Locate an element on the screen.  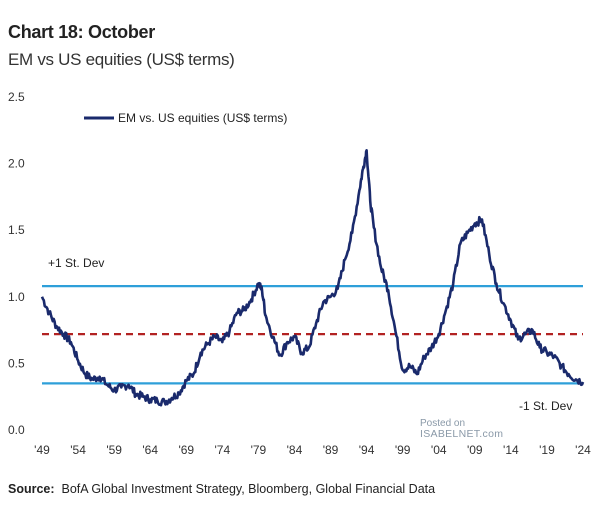
x-tick-label: '84 is located at coordinates (295, 450).